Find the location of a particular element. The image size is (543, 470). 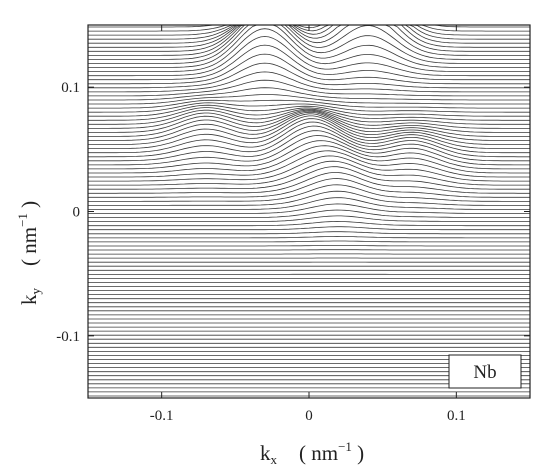

svg-text:ky( nm−1 ): ky ( nm−1 ) is located at coordinates (29, 253).